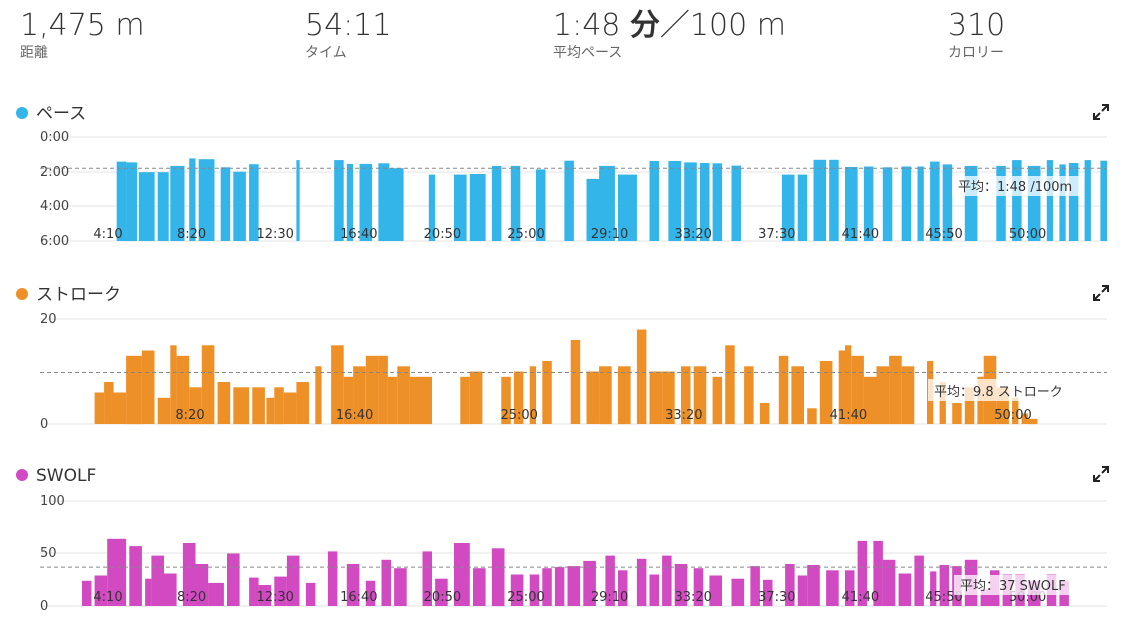 Image resolution: width=1124 pixels, height=623 pixels. Describe the element at coordinates (54, 137) in the screenshot. I see `y-tick-label: 0:00` at that location.